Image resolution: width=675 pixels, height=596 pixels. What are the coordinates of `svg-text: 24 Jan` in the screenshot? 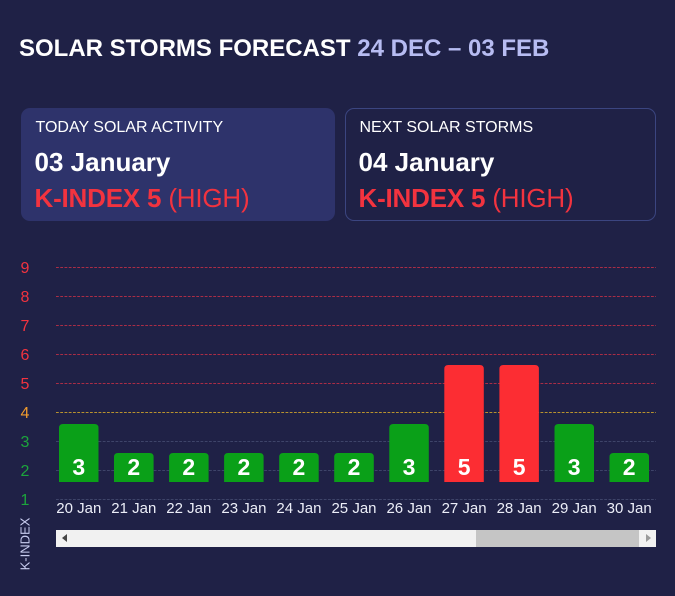 It's located at (298, 508).